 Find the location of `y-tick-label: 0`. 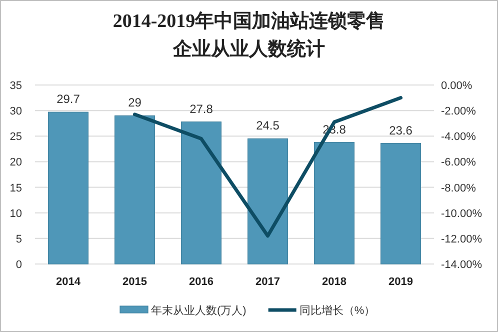

y-tick-label: 0 is located at coordinates (19, 265).